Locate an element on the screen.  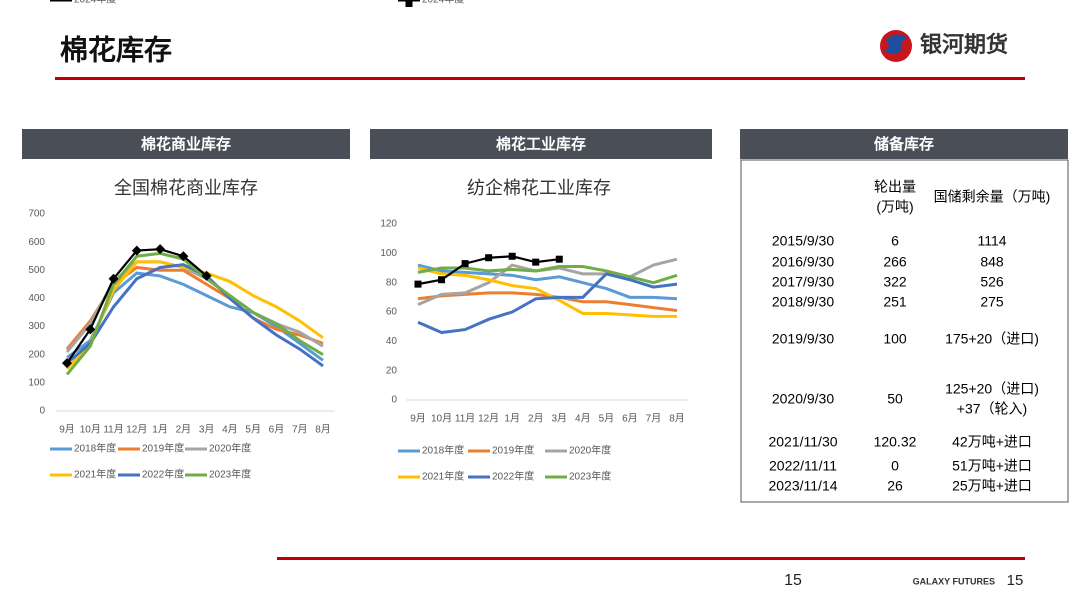
y-tick-label: 0 is located at coordinates (42, 411).